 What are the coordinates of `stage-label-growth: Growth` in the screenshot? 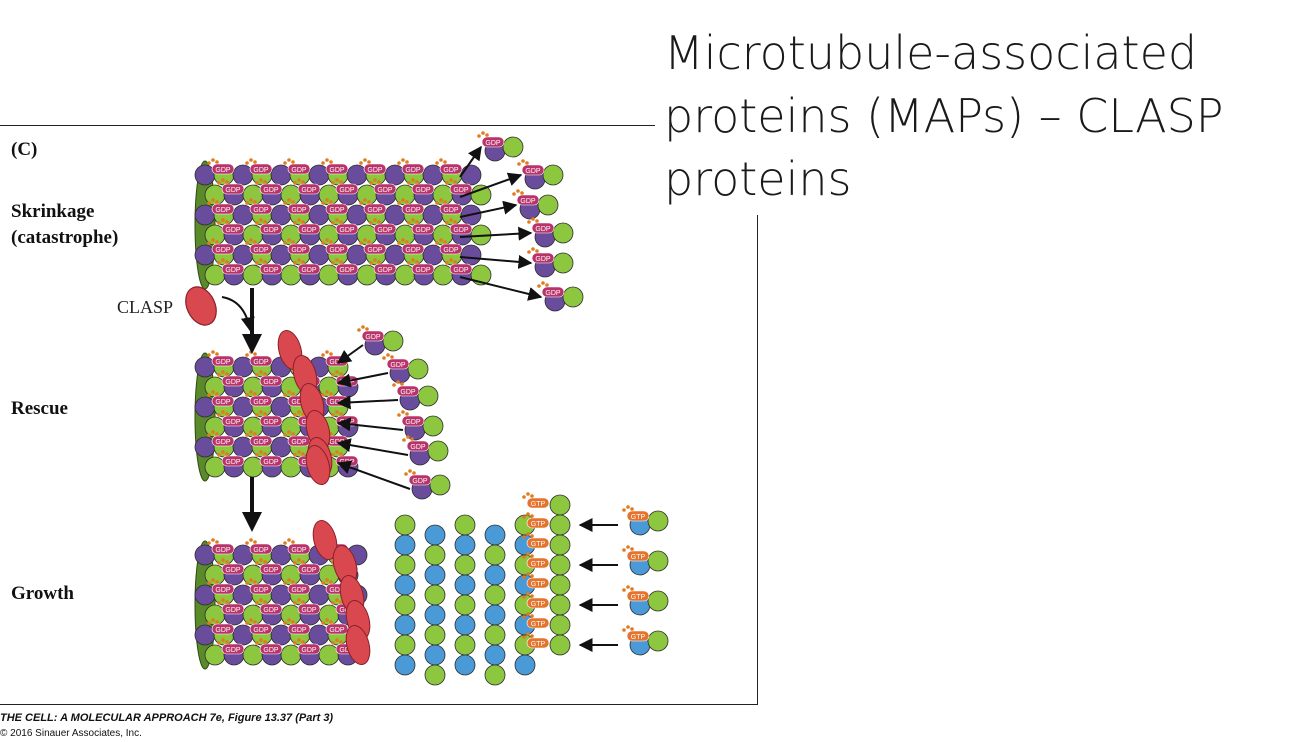 It's located at (42, 593).